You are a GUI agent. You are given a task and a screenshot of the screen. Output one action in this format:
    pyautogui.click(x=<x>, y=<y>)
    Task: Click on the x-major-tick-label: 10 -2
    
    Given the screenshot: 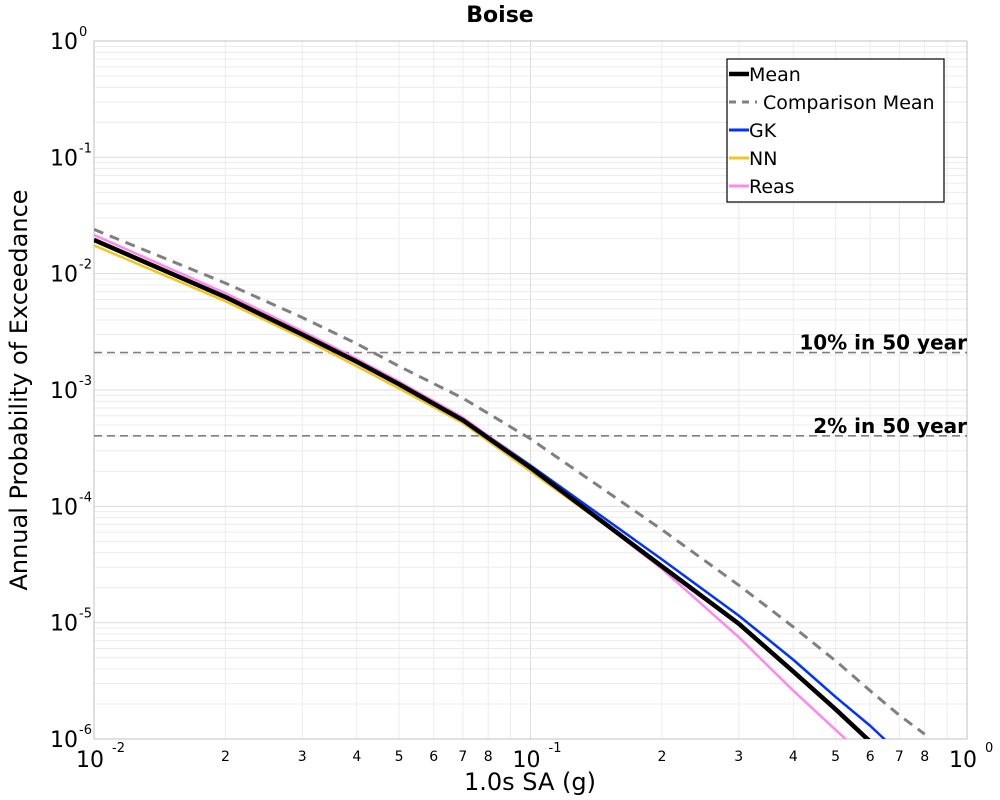 What is the action you would take?
    pyautogui.click(x=100, y=757)
    